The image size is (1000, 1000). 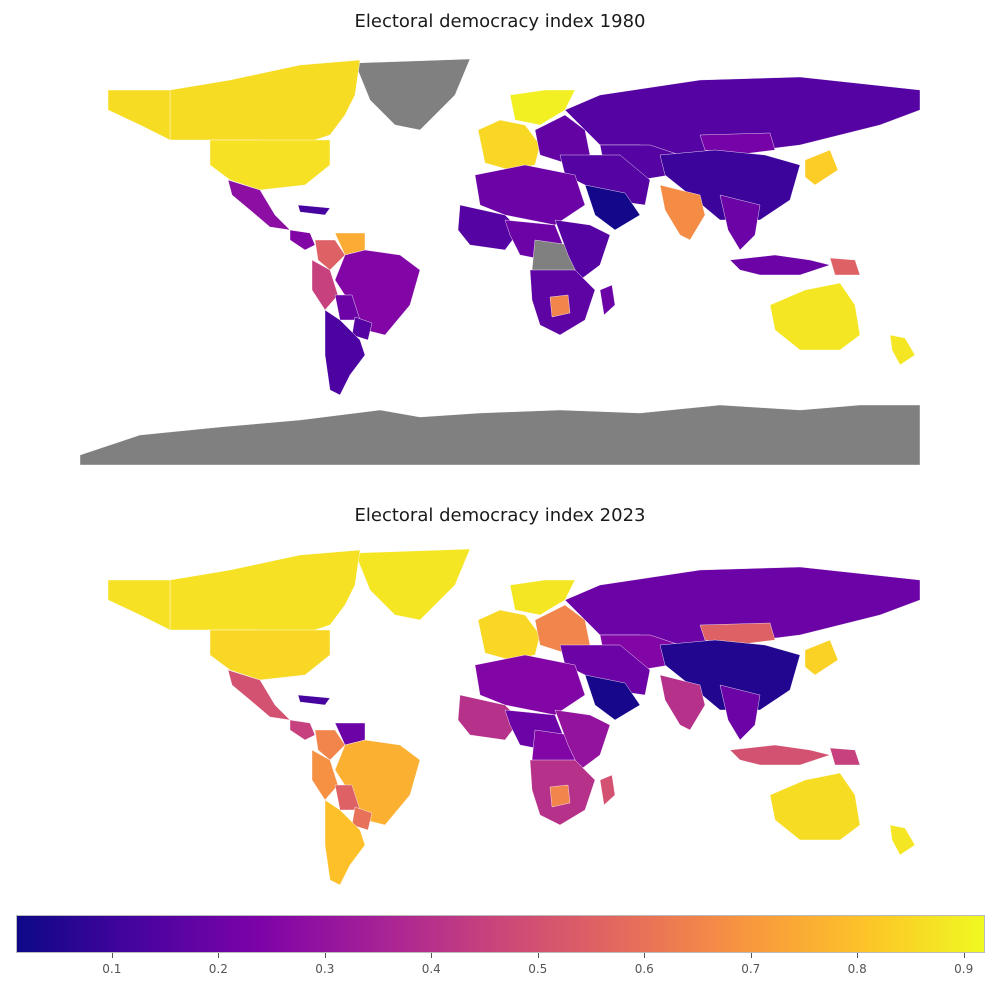 What do you see at coordinates (325, 775) in the screenshot?
I see `map-2023-region-peru` at bounding box center [325, 775].